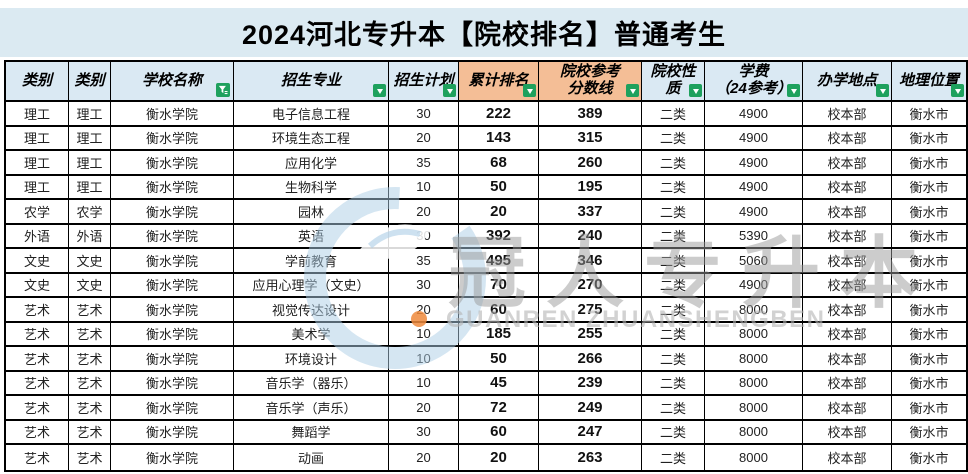  What do you see at coordinates (590, 383) in the screenshot?
I see `cell-reference-score-line: 239` at bounding box center [590, 383].